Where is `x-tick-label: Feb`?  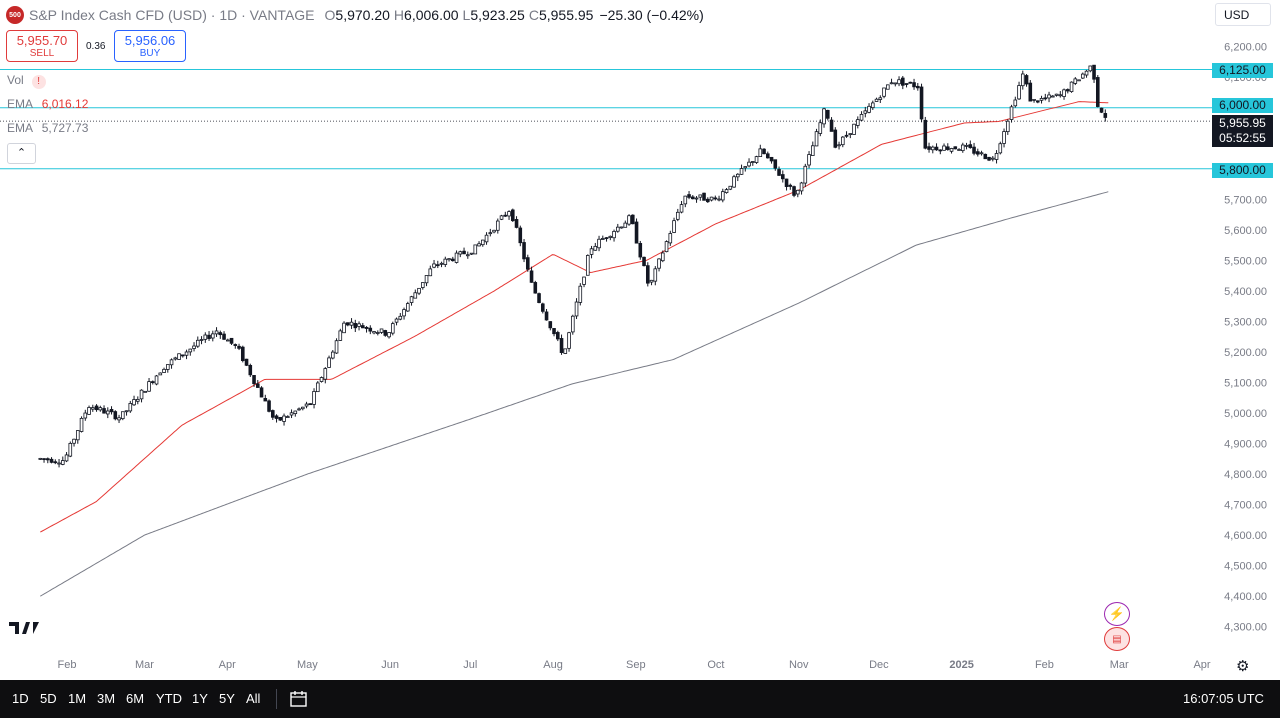 x-tick-label: Feb is located at coordinates (1044, 665).